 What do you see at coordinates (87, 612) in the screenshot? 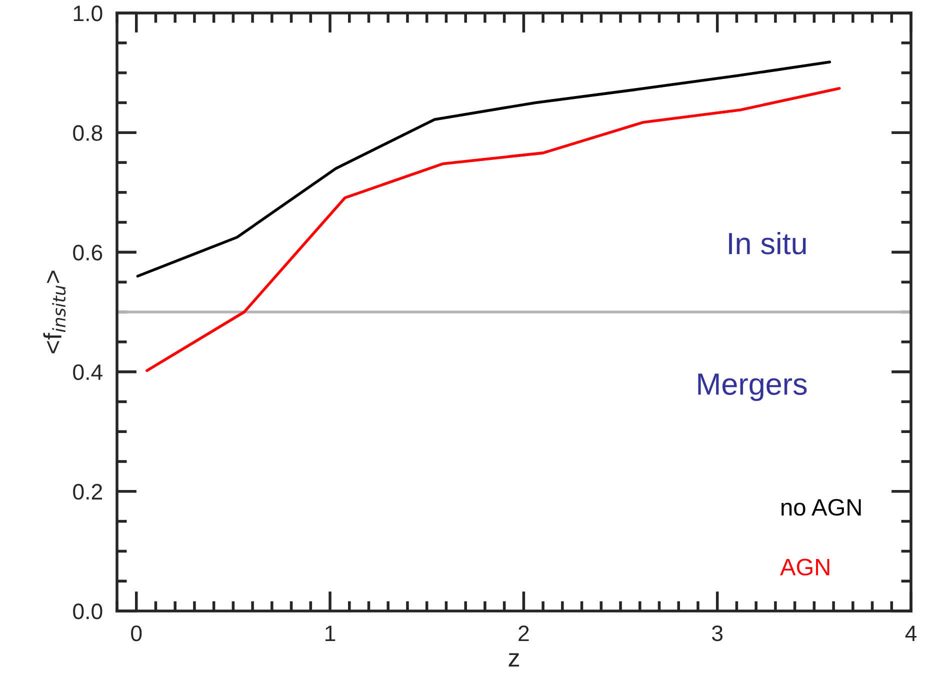
I see `y-tick-label: 0.0` at bounding box center [87, 612].